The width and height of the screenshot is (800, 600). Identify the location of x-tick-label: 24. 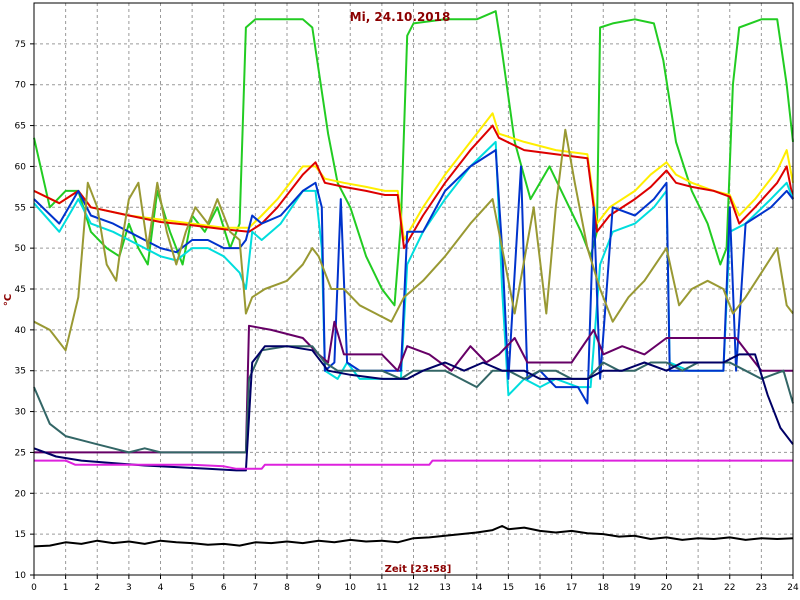
(793, 588).